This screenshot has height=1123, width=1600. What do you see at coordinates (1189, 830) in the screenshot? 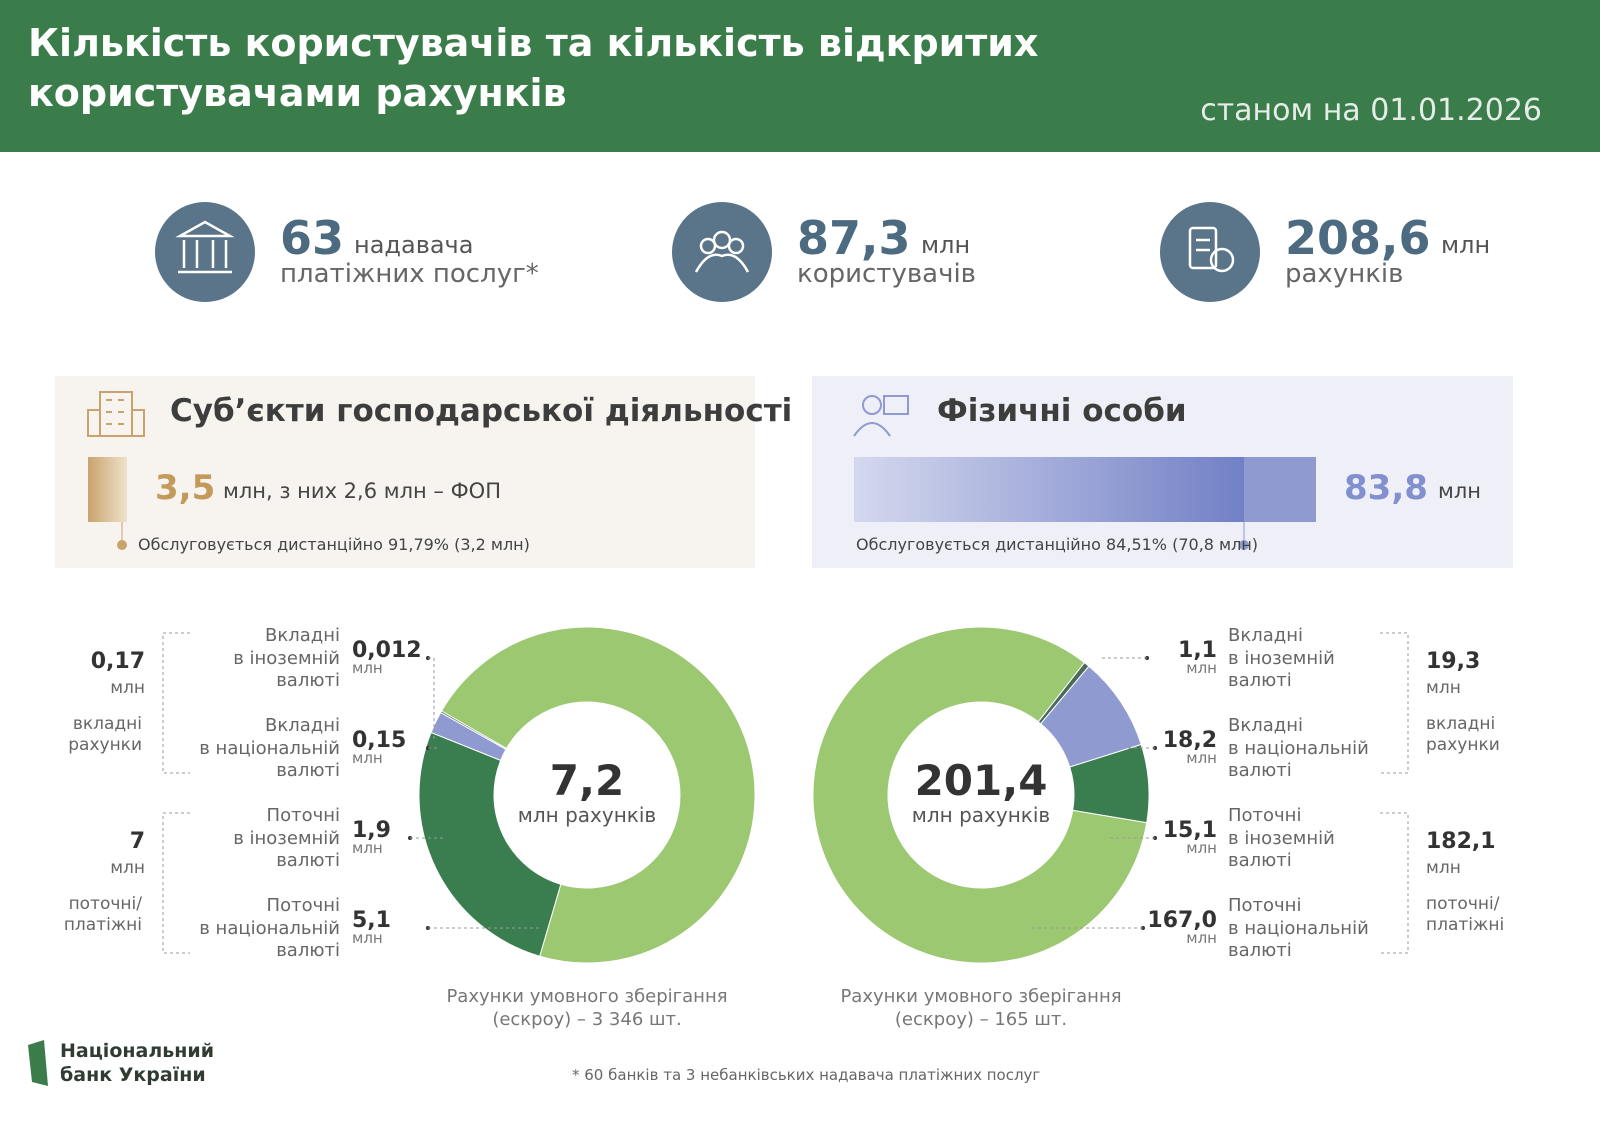
I see `value-label: 15,1` at bounding box center [1189, 830].